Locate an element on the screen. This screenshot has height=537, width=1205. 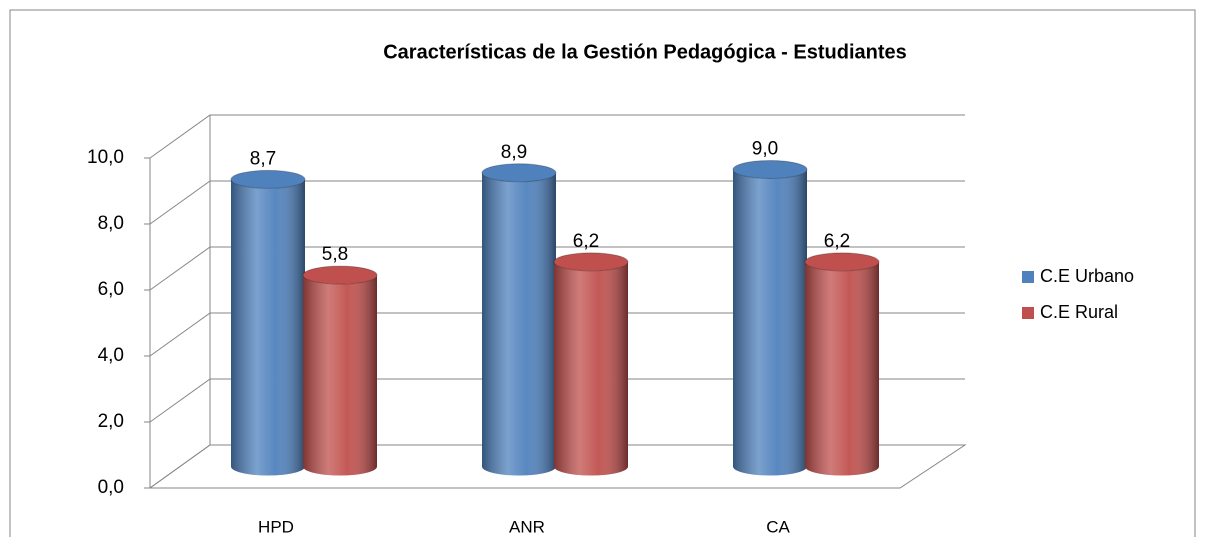
y-tick-label: 8,0 is located at coordinates (111, 223).